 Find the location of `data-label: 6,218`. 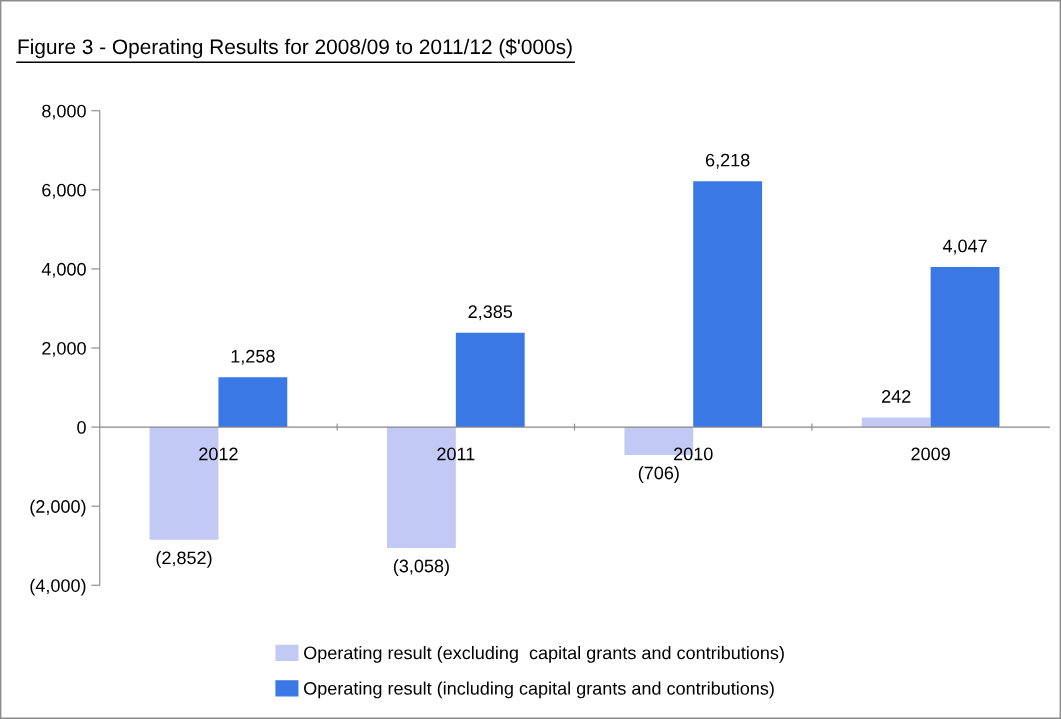

data-label: 6,218 is located at coordinates (727, 161).